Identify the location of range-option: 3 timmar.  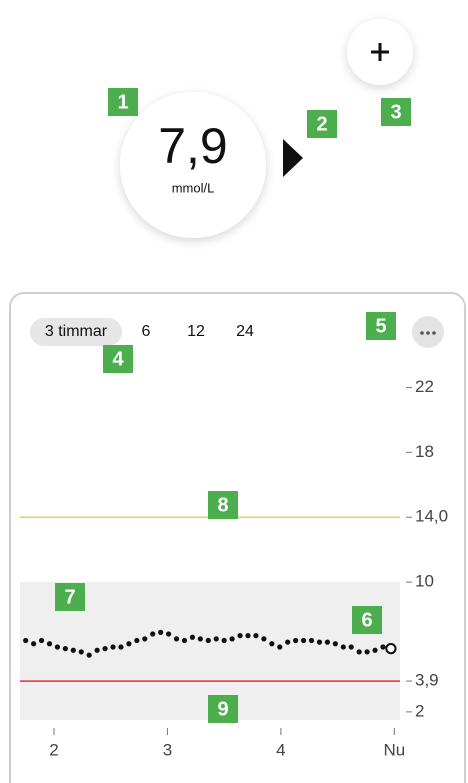
(76, 331).